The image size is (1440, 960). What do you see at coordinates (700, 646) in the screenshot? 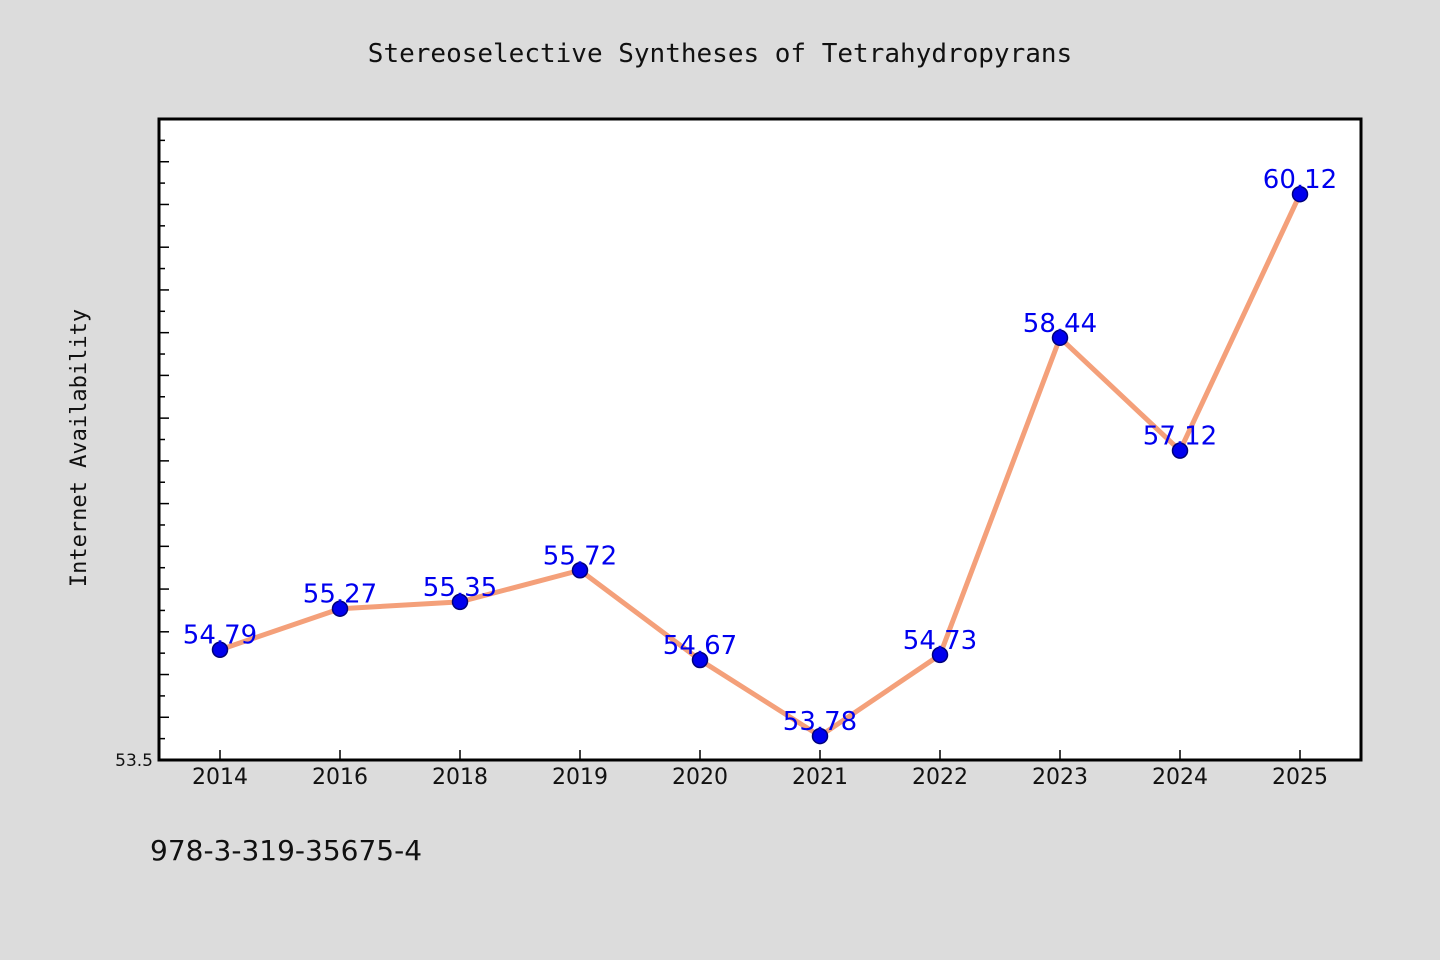
I see `data-label: 54.67` at bounding box center [700, 646].